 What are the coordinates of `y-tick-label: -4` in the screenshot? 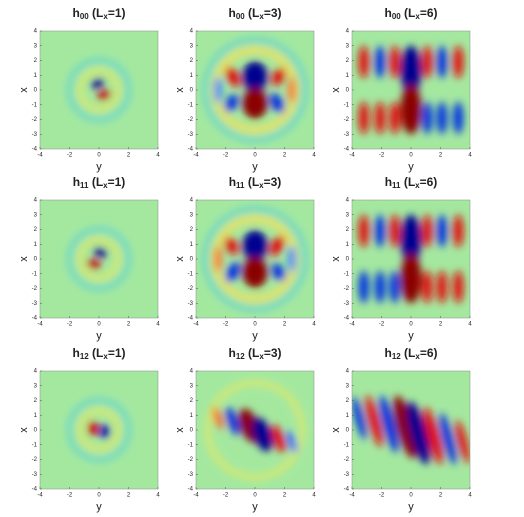 It's located at (191, 319).